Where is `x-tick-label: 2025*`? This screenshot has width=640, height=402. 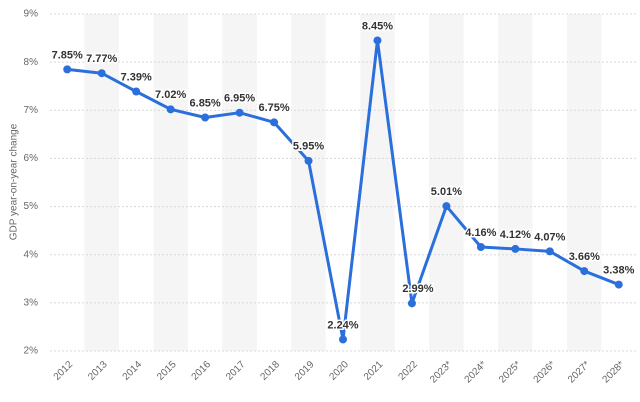 x-tick-label: 2025* is located at coordinates (510, 372).